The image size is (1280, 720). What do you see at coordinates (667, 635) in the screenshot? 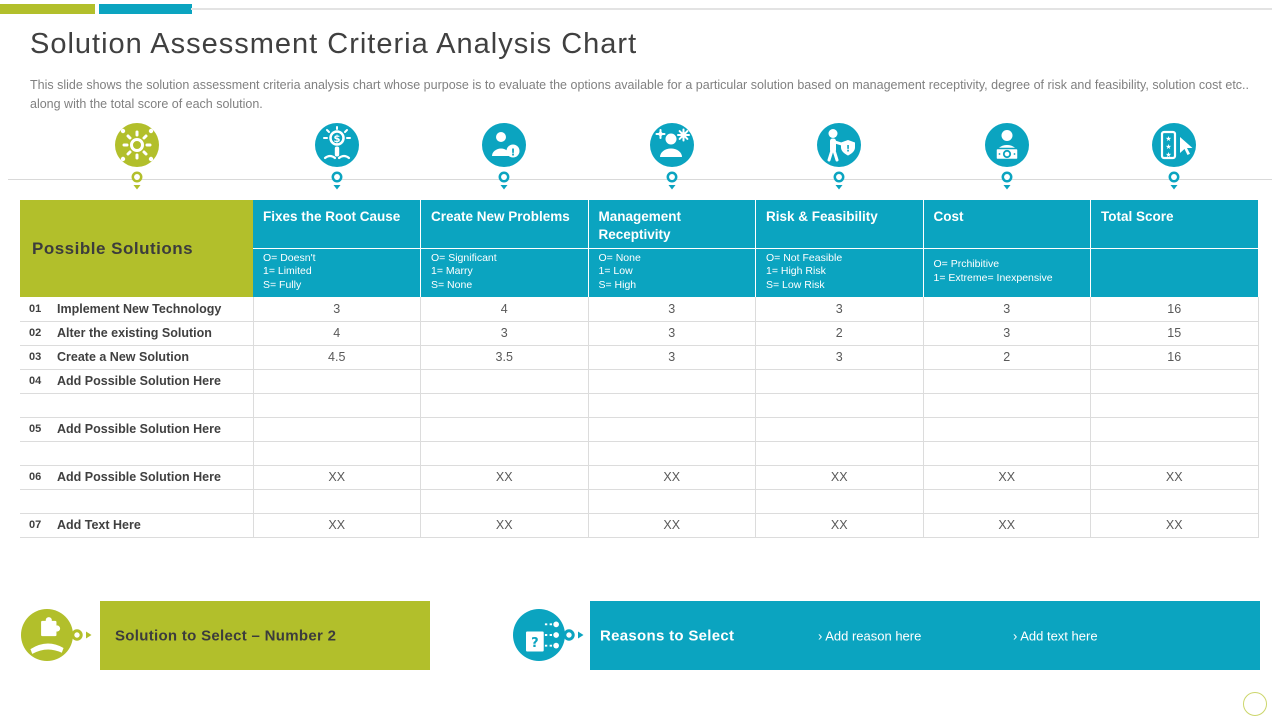
I see `reasons-to-select-label: Reasons to Select` at bounding box center [667, 635].